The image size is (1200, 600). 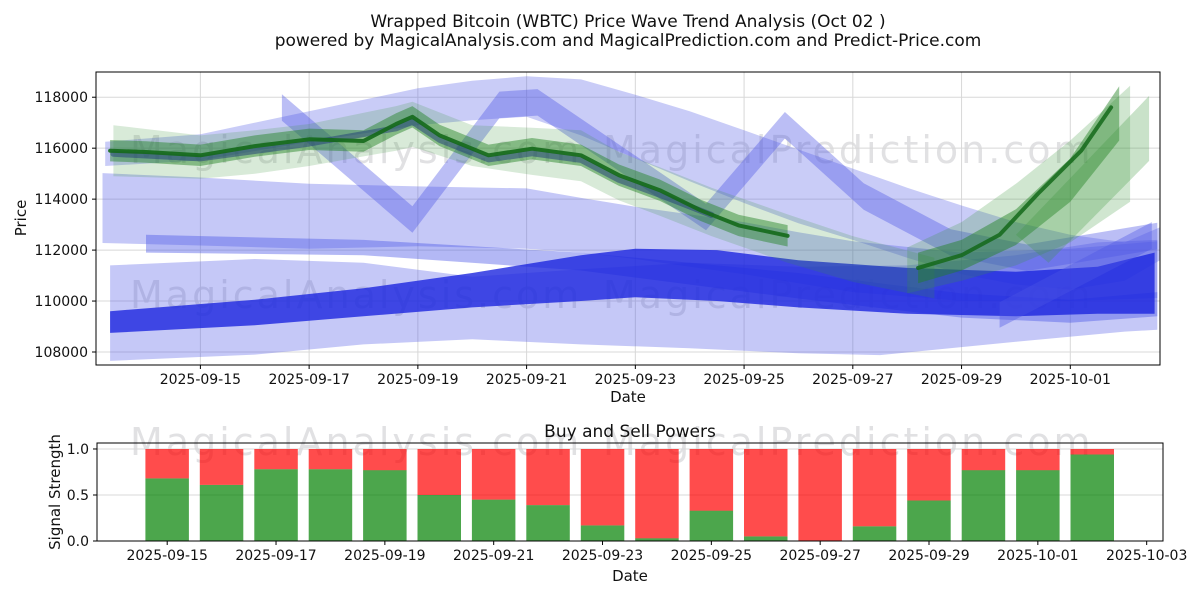 I want to click on signal-date-axis-label: Date, so click(x=630, y=576).